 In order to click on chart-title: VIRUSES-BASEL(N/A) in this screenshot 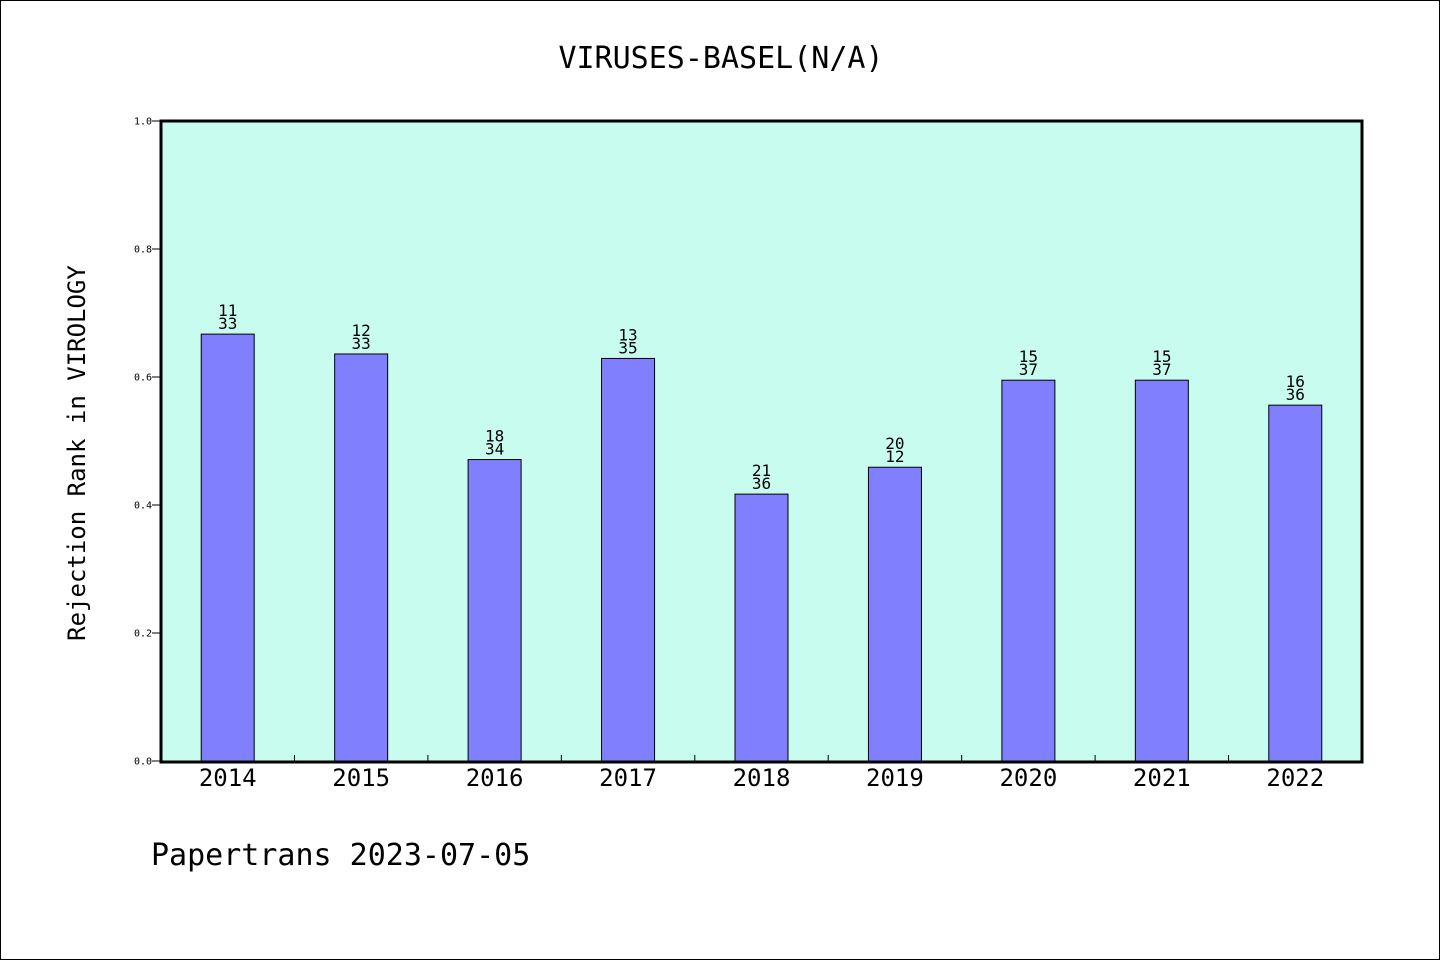, I will do `click(720, 58)`.